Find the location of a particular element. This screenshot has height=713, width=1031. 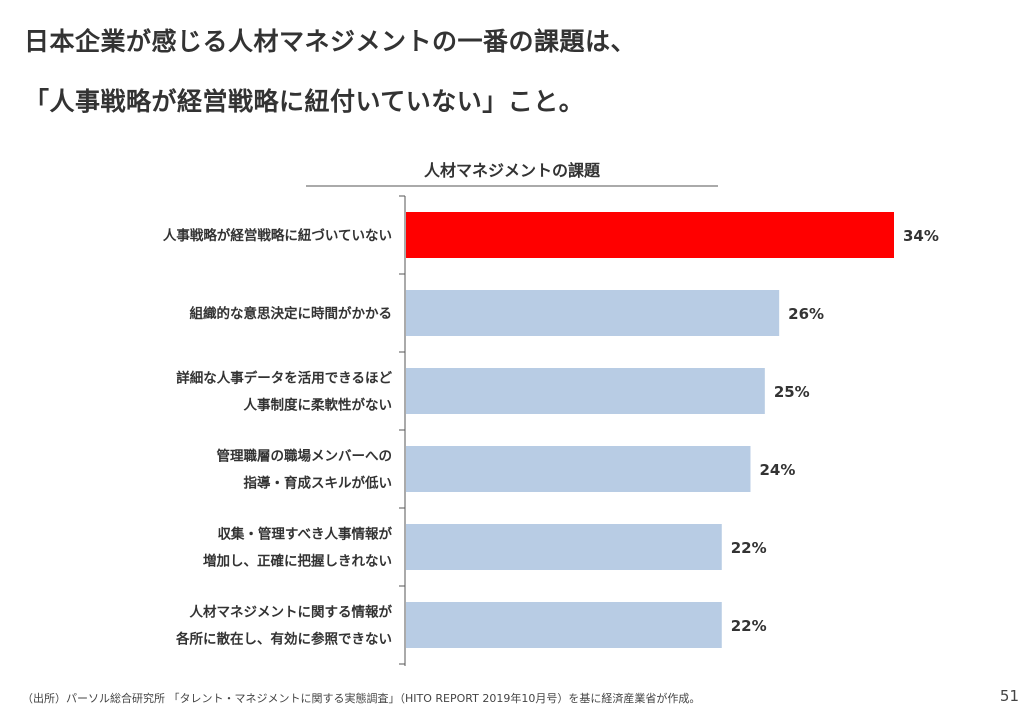

category-label: 人材マネジメントに関する情報が is located at coordinates (291, 612).